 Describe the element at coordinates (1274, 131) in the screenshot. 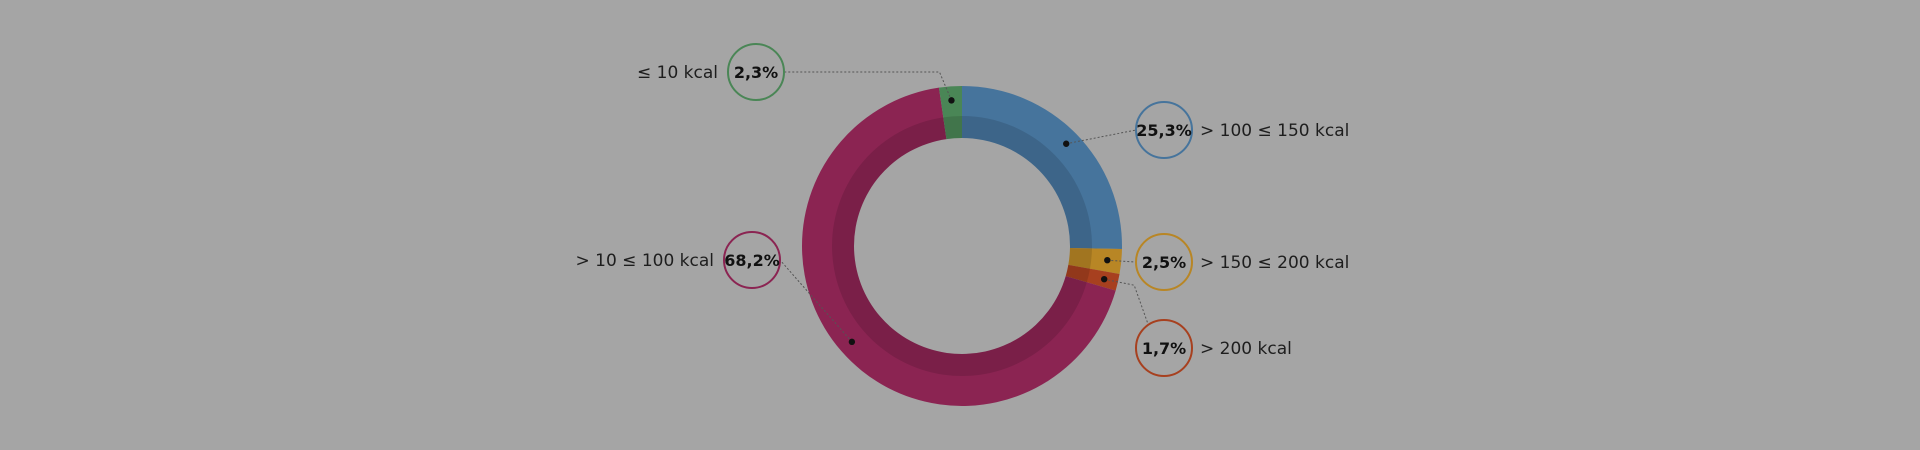

I see `slice-category-label: > 100 ≤ 150 kcal` at that location.